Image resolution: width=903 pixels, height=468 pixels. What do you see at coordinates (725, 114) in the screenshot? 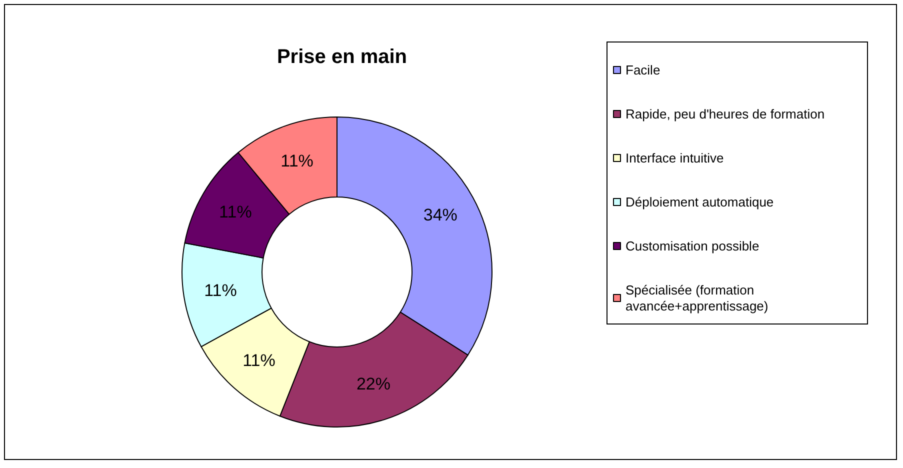
I see `legend-label: Rapide, peu d'heures de formation` at bounding box center [725, 114].